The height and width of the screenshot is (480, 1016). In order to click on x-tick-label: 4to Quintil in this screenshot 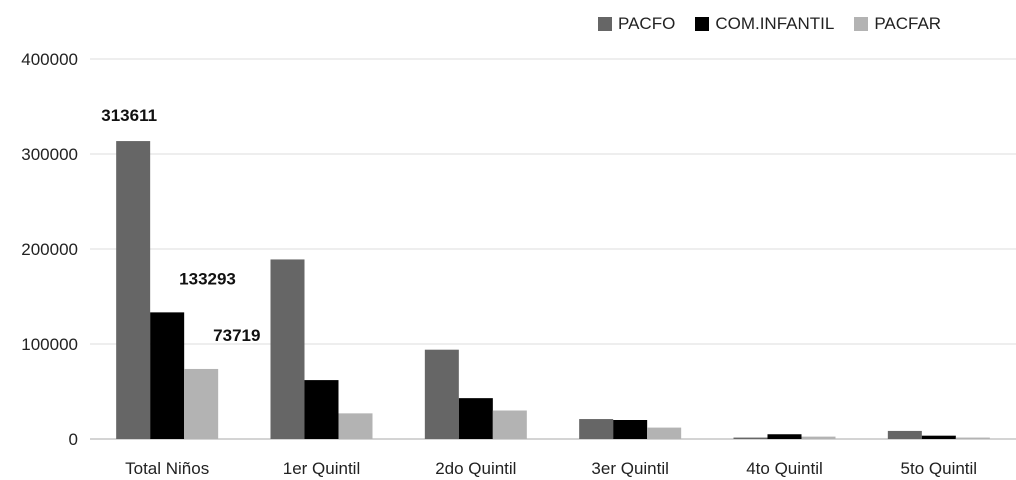, I will do `click(784, 468)`.